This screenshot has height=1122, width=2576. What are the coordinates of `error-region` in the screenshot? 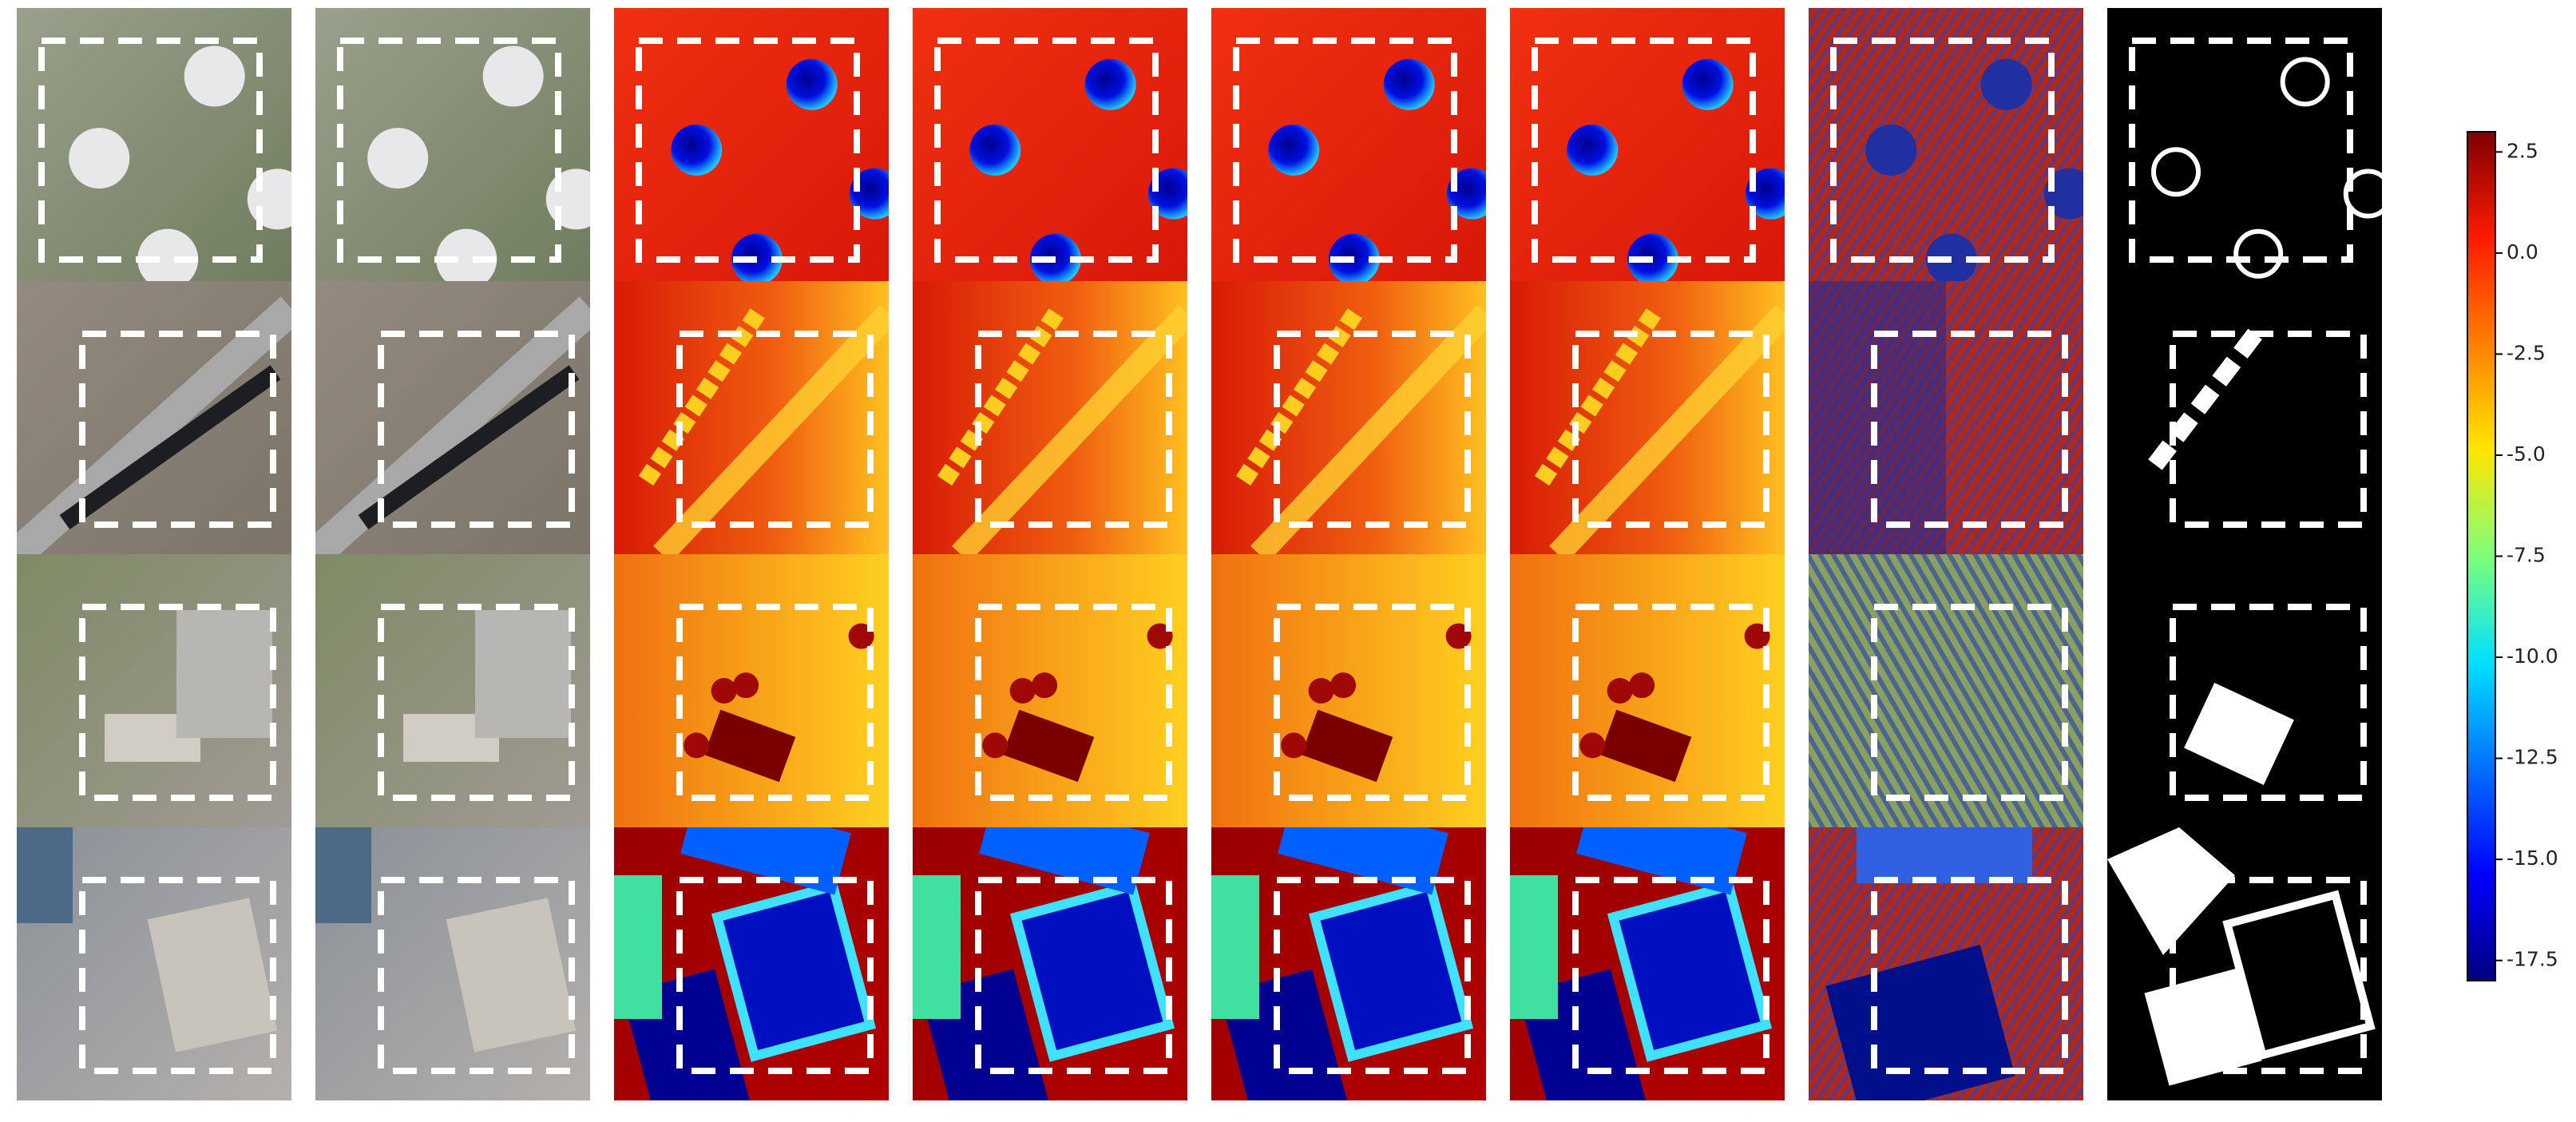 It's located at (1944, 855).